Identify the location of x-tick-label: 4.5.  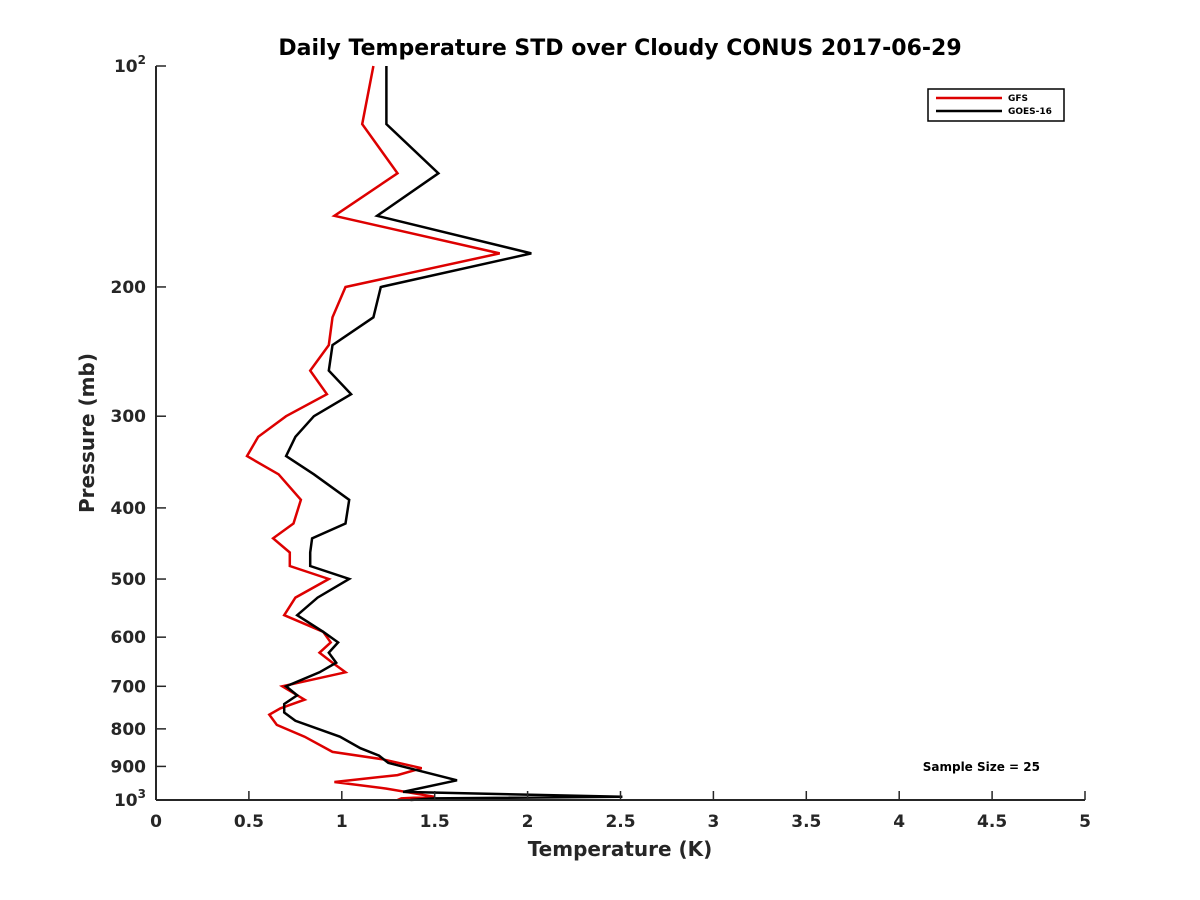
(992, 822).